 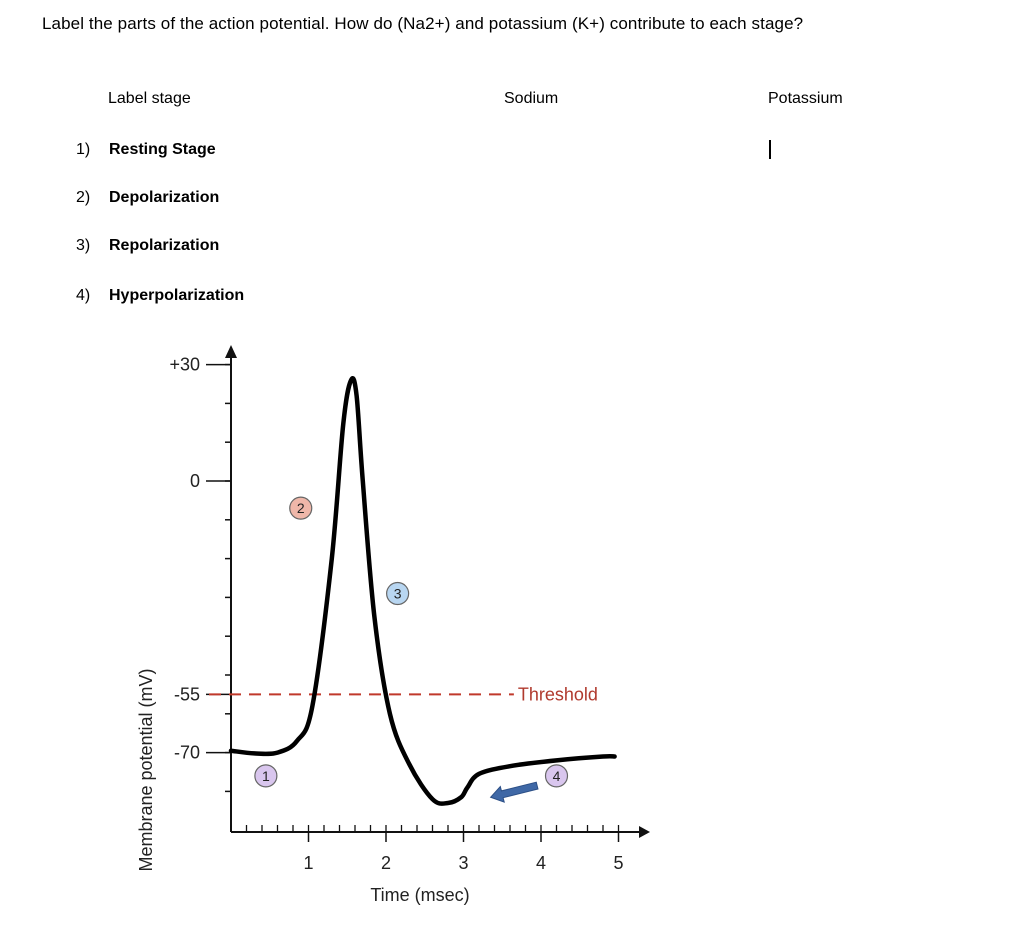 What do you see at coordinates (83, 149) in the screenshot?
I see `stage-number: 1)` at bounding box center [83, 149].